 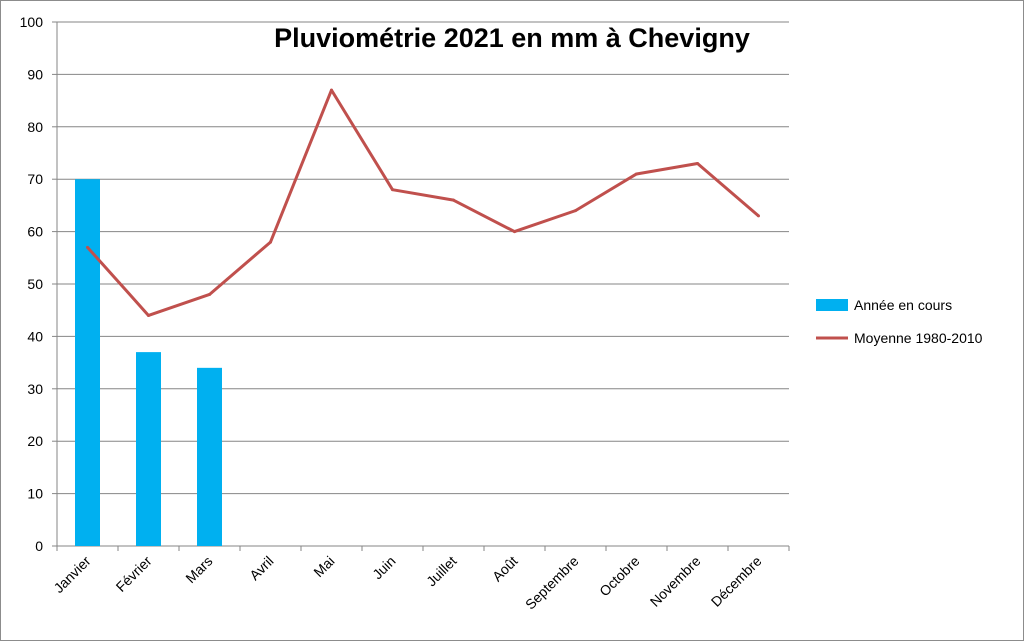 I want to click on x-tick-label: Janvier, so click(x=71, y=574).